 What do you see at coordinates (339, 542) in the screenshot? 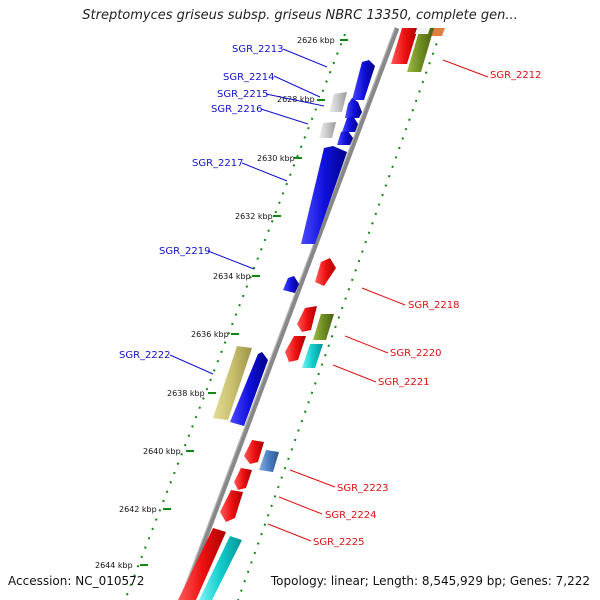
I see `gene-label: SGR_2225` at bounding box center [339, 542].